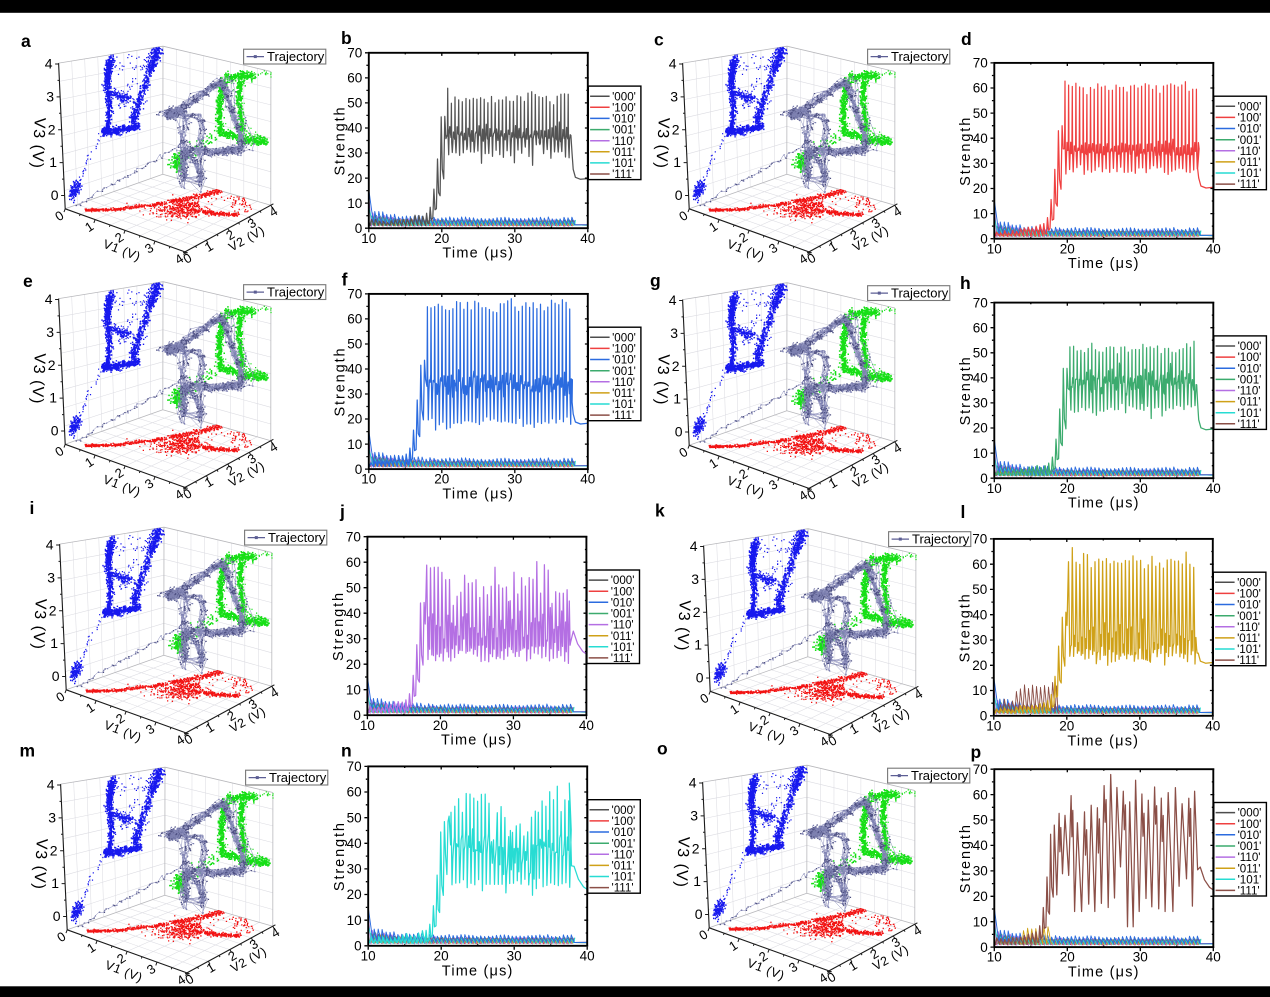 This screenshot has height=997, width=1270. I want to click on svg-text: p, so click(976, 752).